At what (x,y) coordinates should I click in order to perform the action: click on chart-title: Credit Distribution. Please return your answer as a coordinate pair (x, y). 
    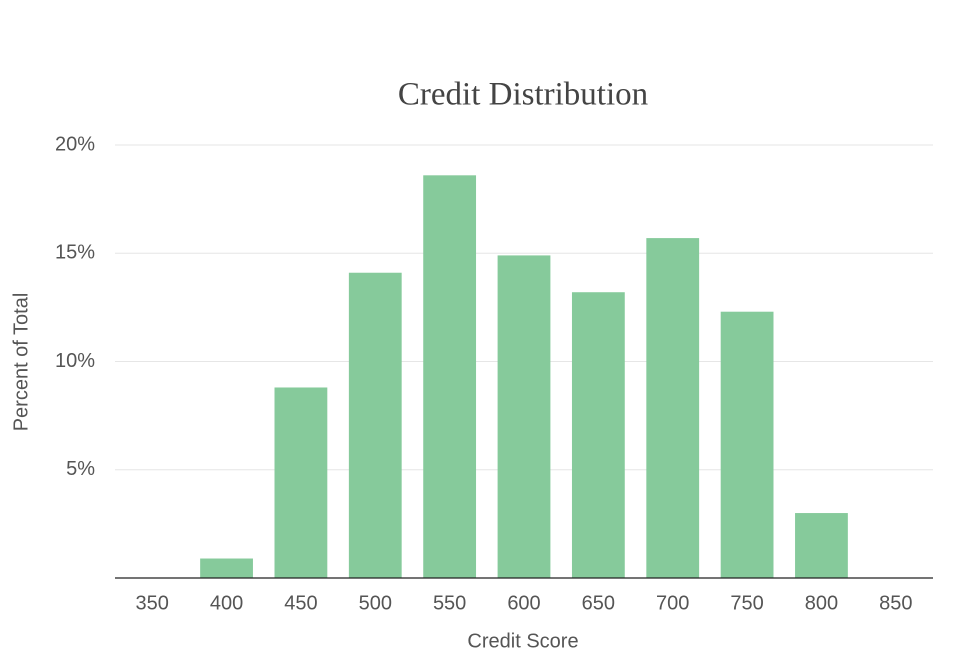
    Looking at the image, I should click on (523, 95).